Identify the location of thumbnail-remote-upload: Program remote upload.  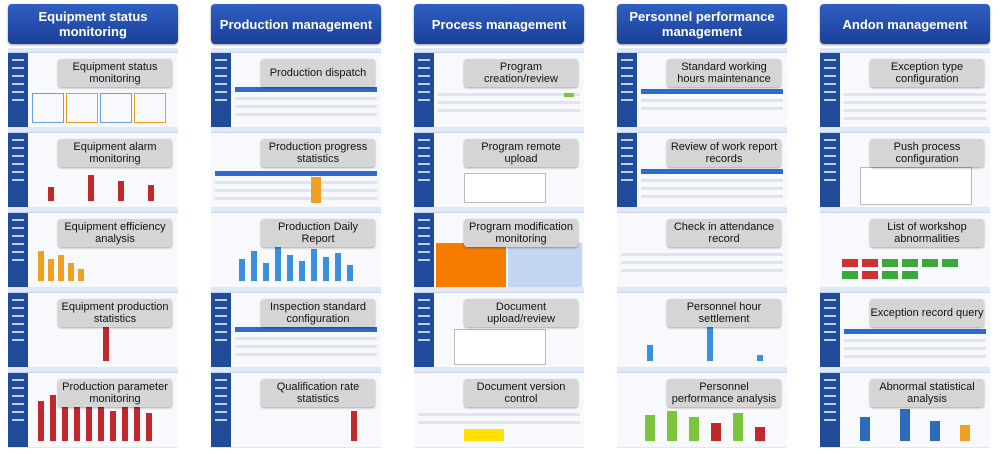
(499, 169).